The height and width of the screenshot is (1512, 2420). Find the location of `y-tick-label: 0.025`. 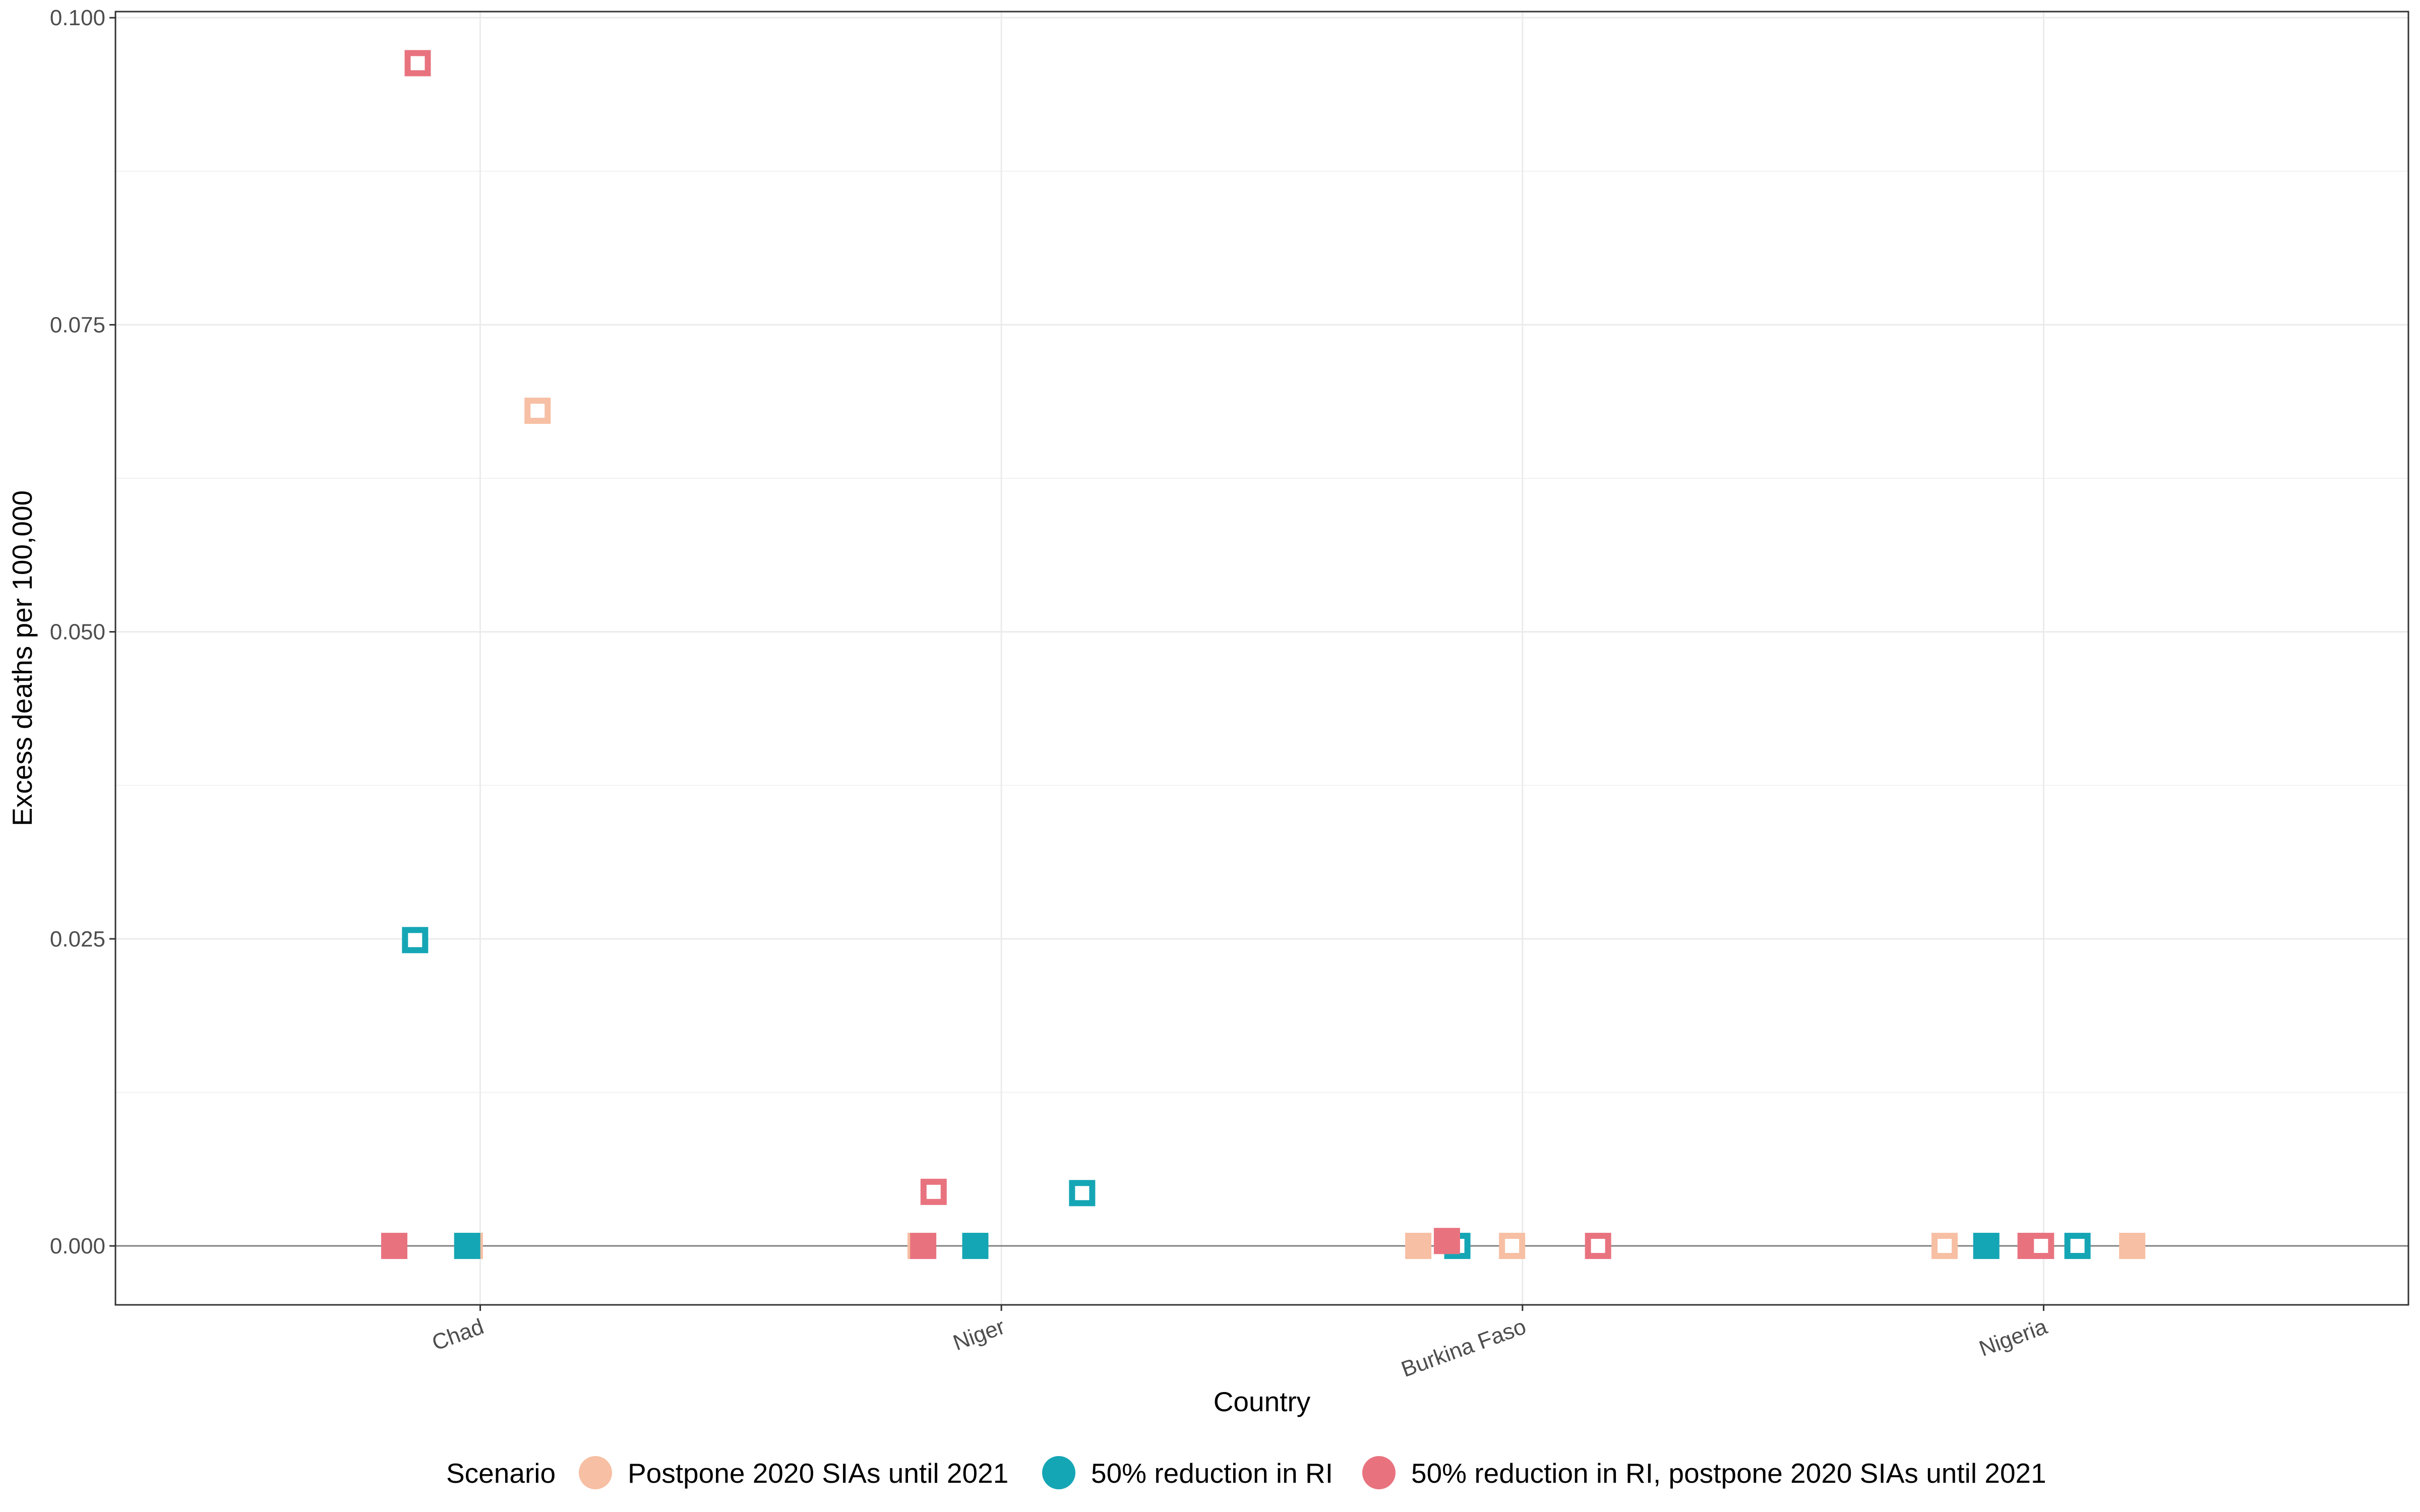

y-tick-label: 0.025 is located at coordinates (77, 939).